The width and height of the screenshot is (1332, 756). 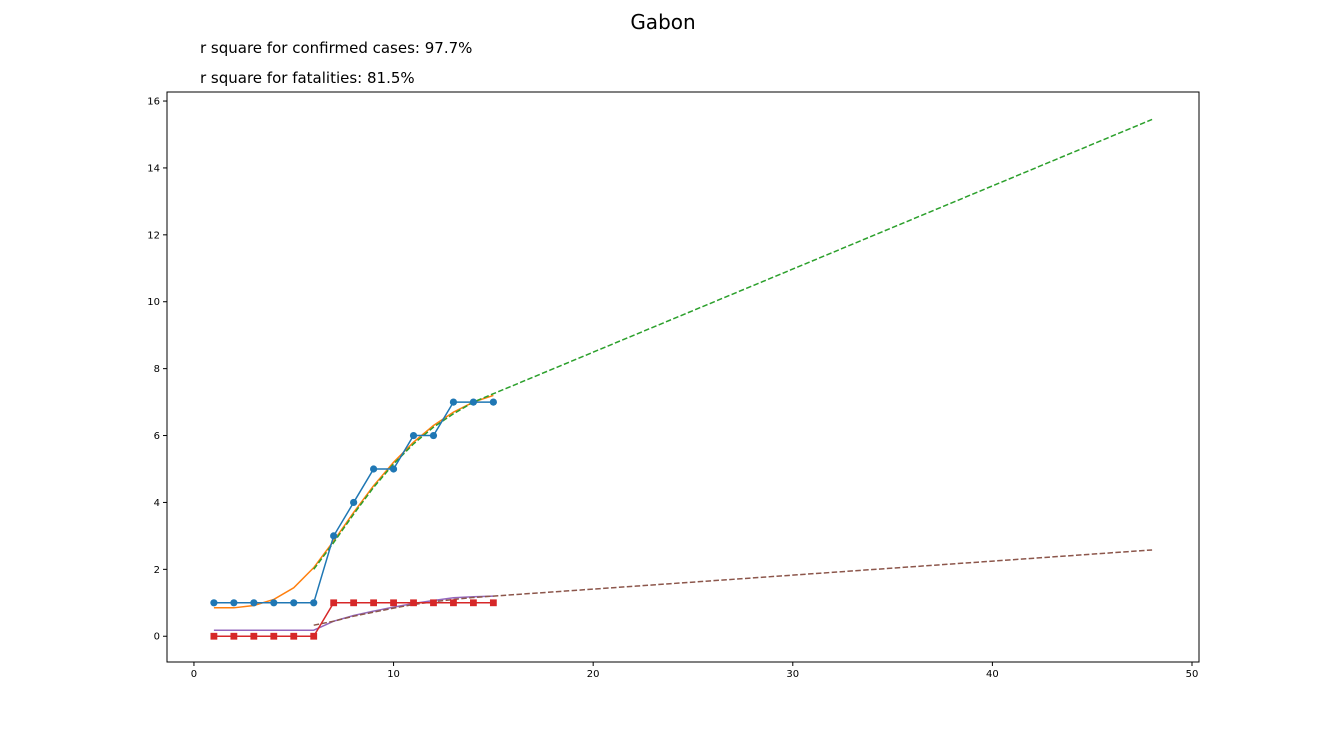 I want to click on y-tick-label: 6, so click(x=157, y=436).